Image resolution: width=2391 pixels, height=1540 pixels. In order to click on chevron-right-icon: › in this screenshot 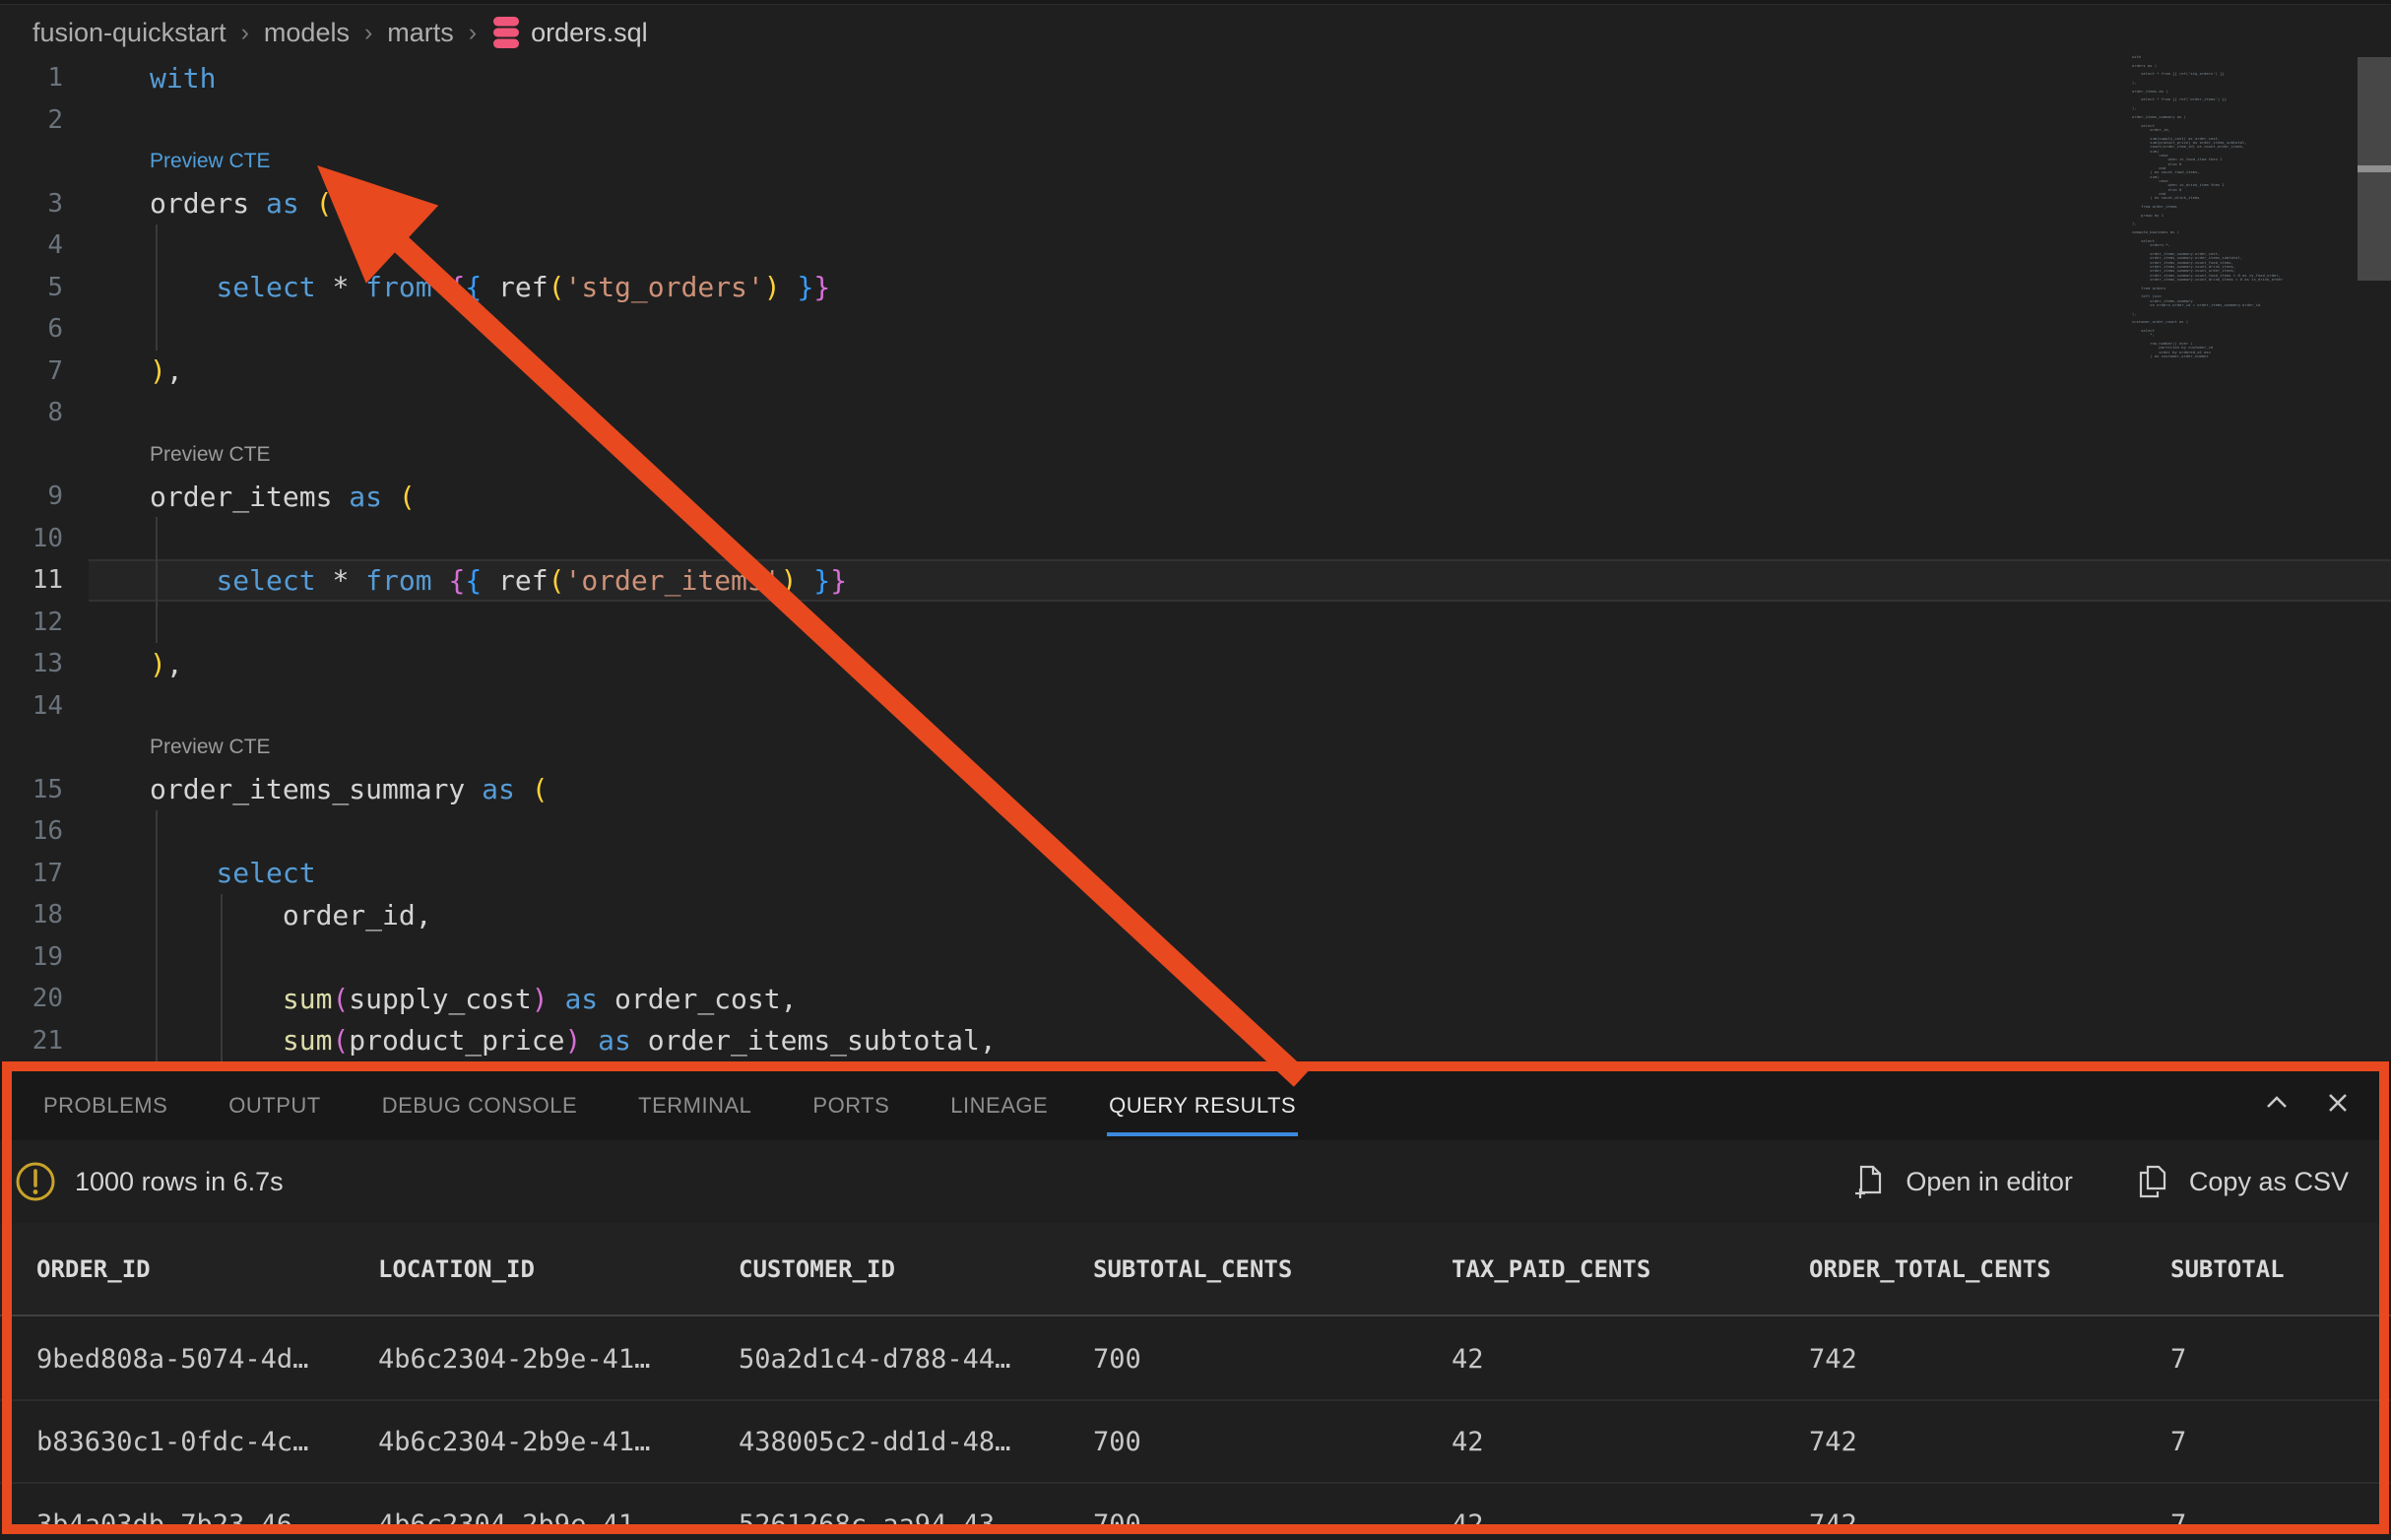, I will do `click(473, 32)`.